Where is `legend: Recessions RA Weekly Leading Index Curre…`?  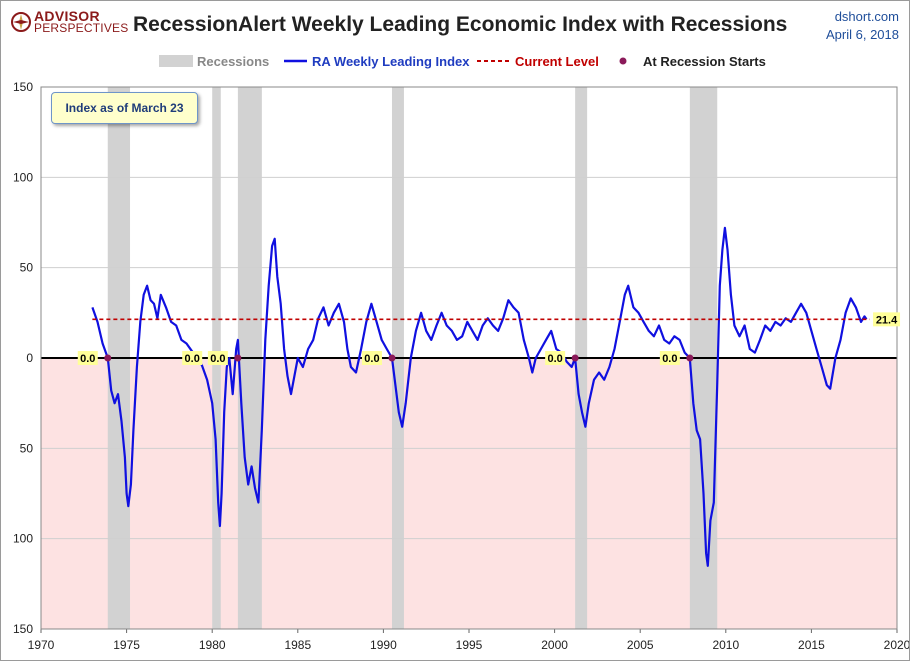
legend: Recessions RA Weekly Leading Index Curre… is located at coordinates (462, 61).